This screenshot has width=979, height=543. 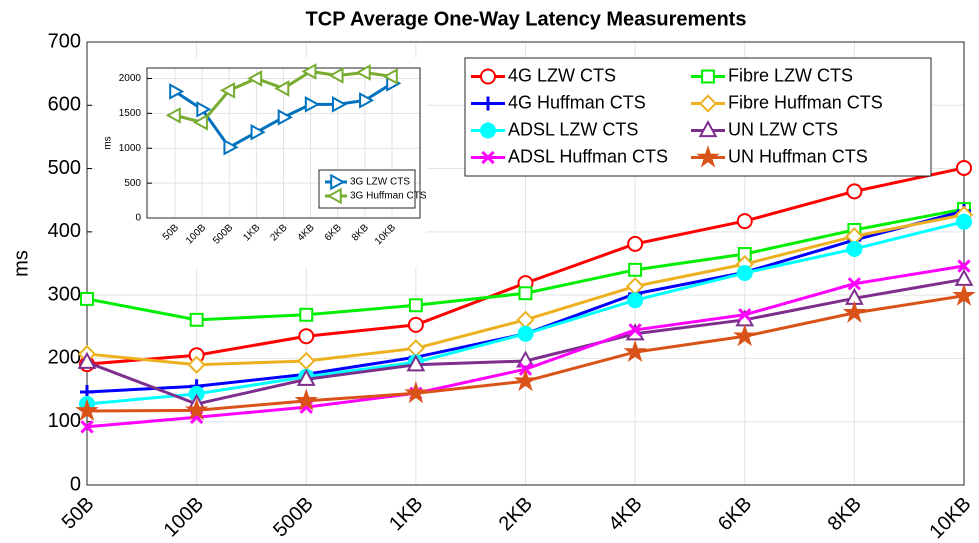 What do you see at coordinates (64, 231) in the screenshot?
I see `y-tick-label: 400` at bounding box center [64, 231].